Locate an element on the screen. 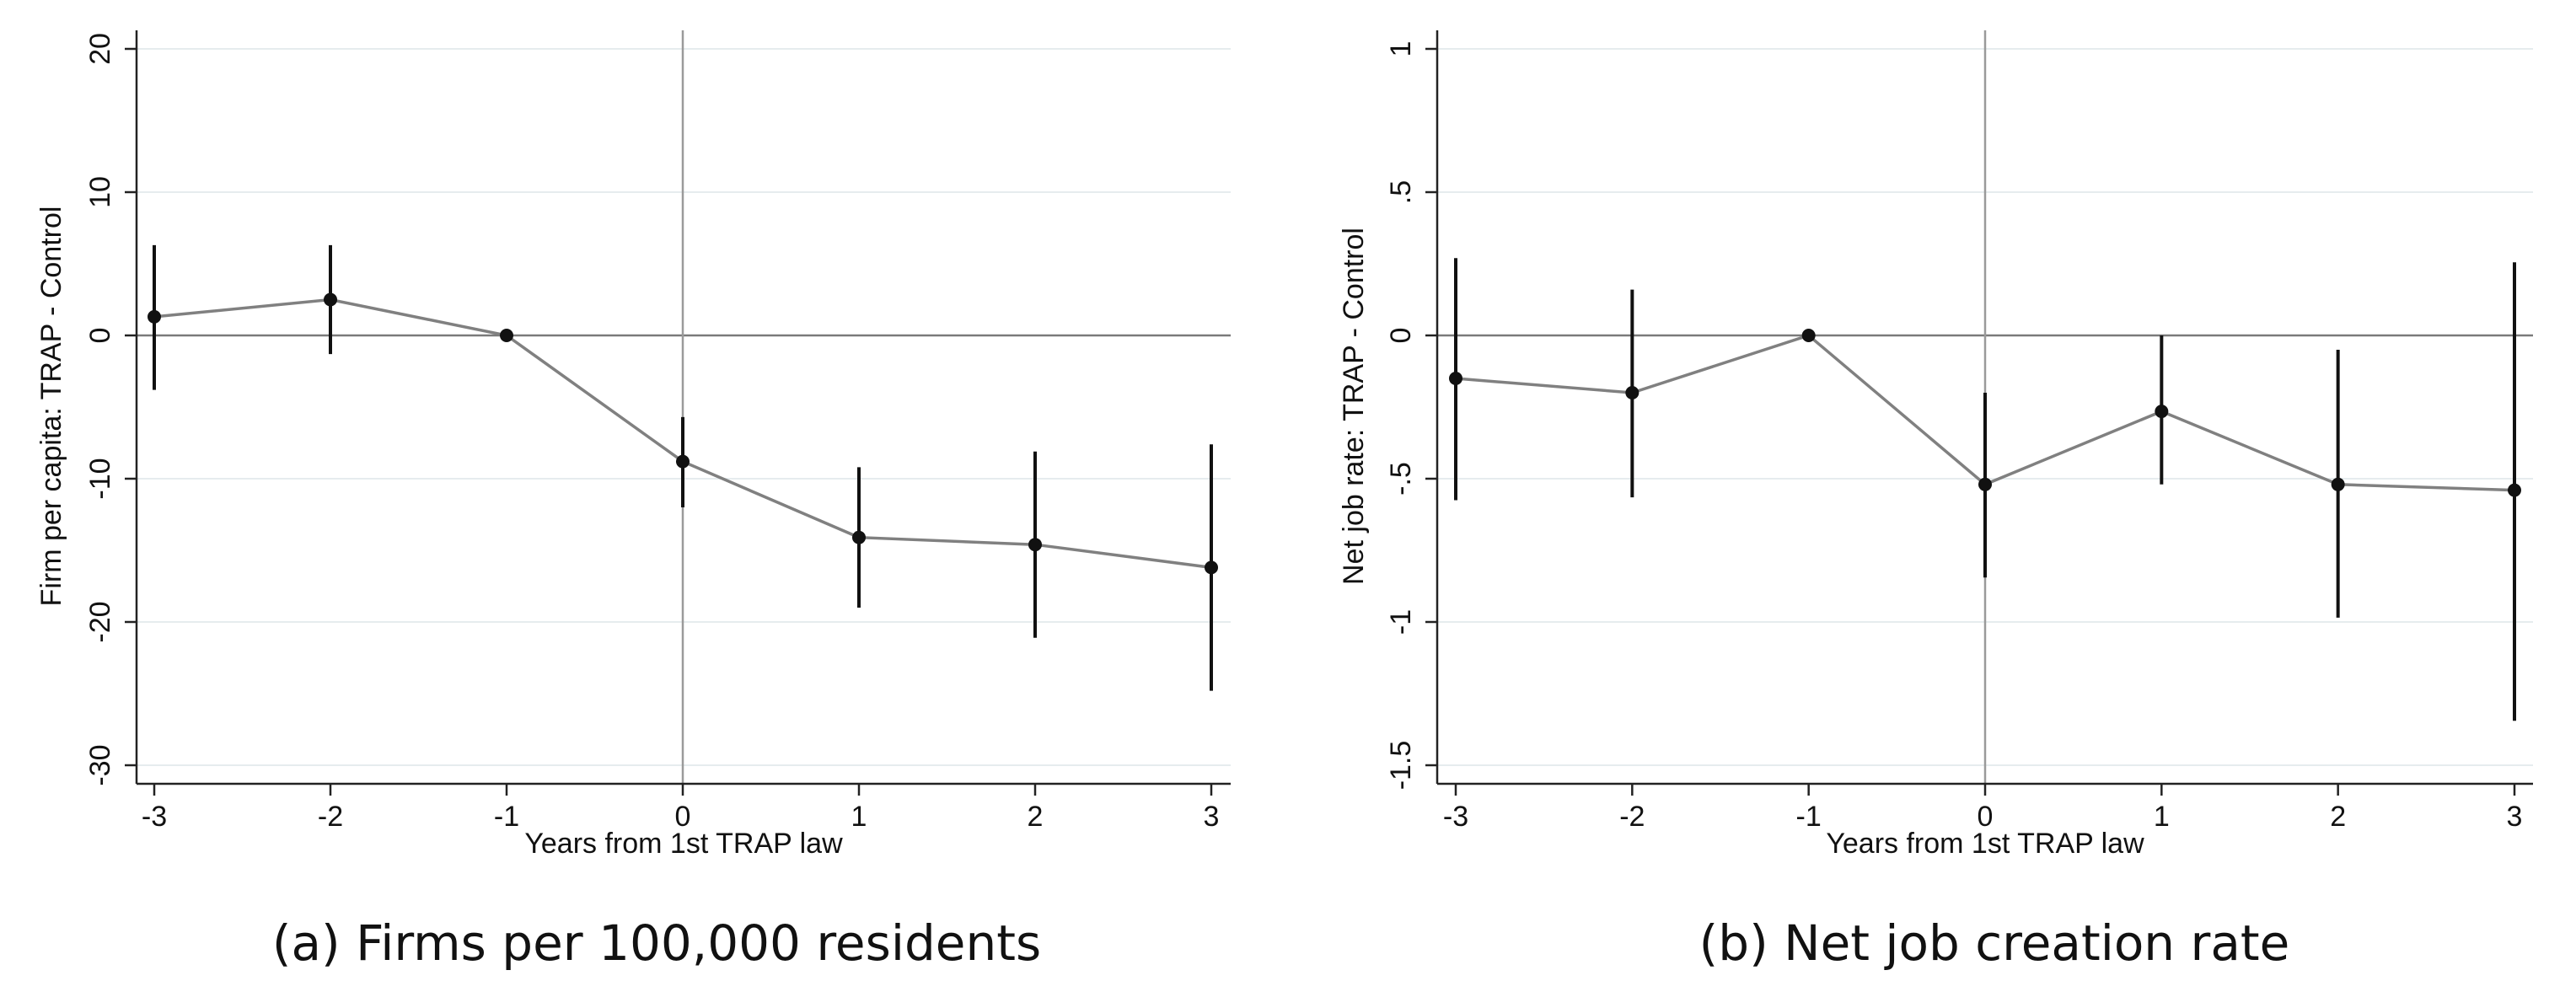 The image size is (2576, 981). y-axis-title: Net job rate: TRAP - Control is located at coordinates (1354, 406).